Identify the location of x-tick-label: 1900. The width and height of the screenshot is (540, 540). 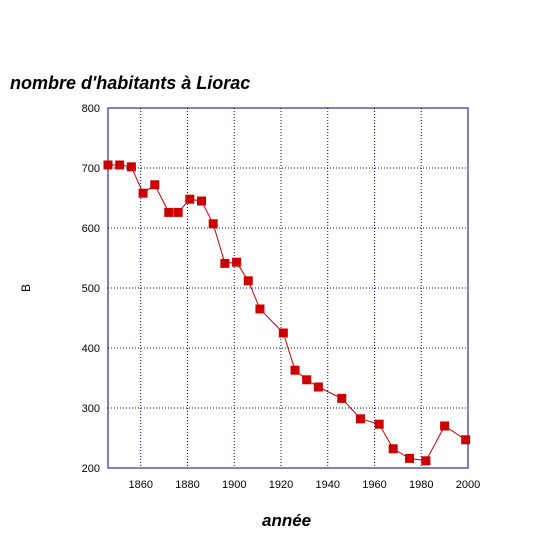
(234, 485).